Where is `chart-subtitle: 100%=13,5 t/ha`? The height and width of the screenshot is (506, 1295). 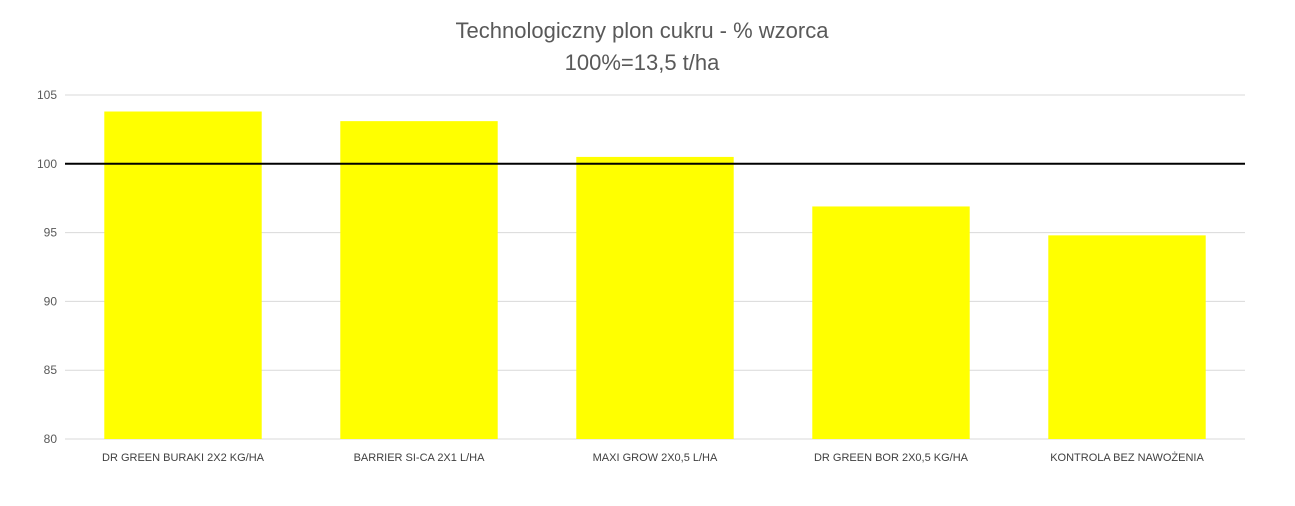
chart-subtitle: 100%=13,5 t/ha is located at coordinates (643, 62).